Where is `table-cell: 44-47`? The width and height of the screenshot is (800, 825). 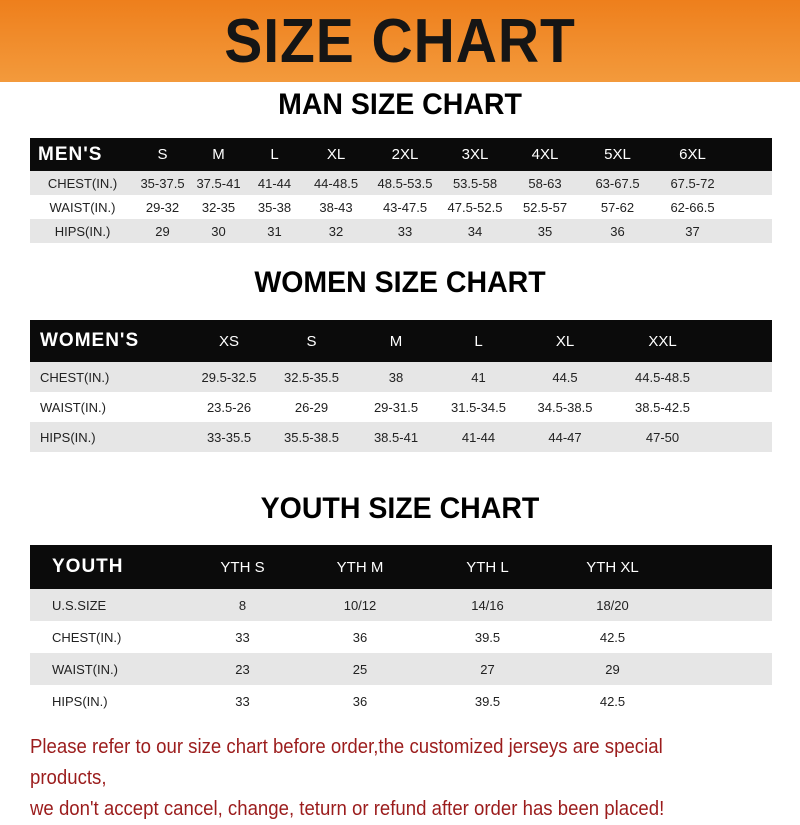
table-cell: 44-47 is located at coordinates (565, 437).